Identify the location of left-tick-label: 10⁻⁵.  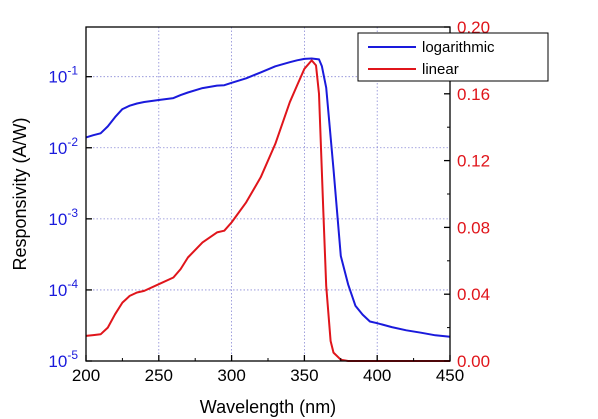
(63, 359).